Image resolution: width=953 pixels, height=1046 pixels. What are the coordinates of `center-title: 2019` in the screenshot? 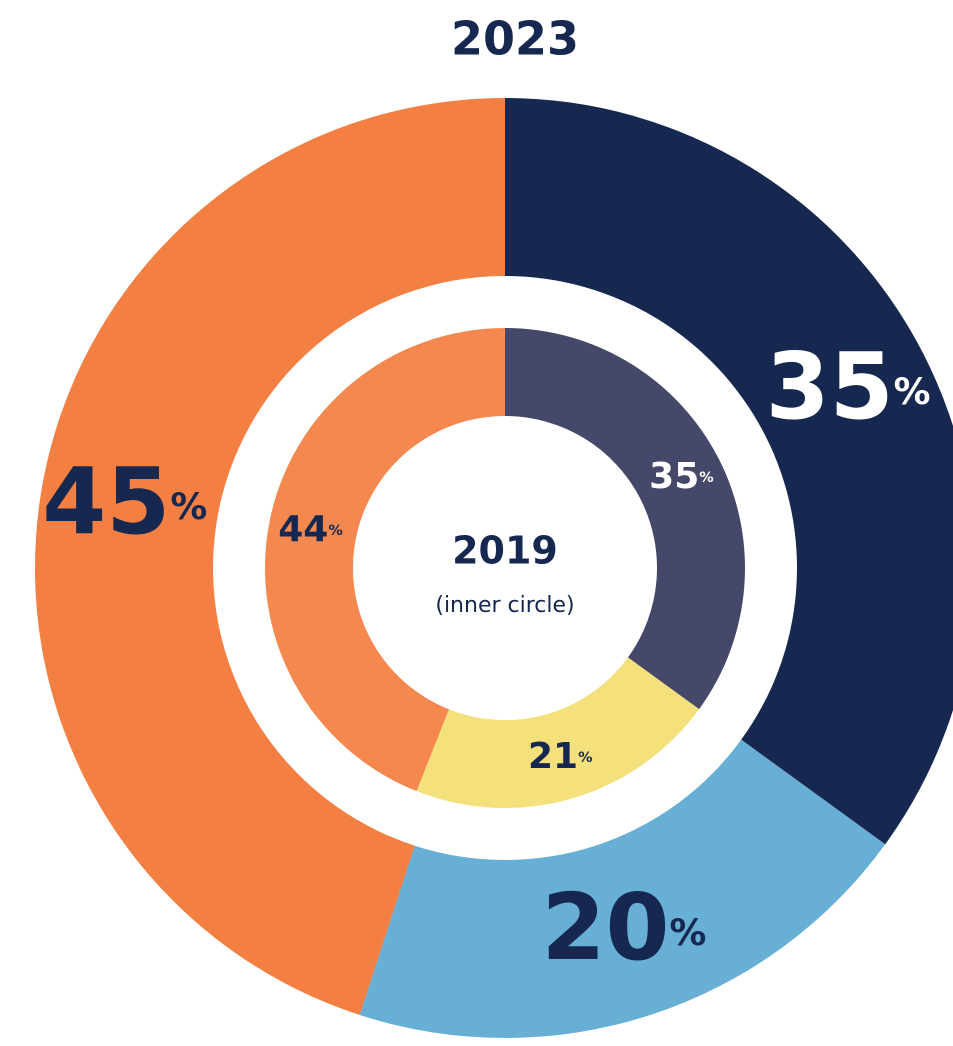 It's located at (505, 551).